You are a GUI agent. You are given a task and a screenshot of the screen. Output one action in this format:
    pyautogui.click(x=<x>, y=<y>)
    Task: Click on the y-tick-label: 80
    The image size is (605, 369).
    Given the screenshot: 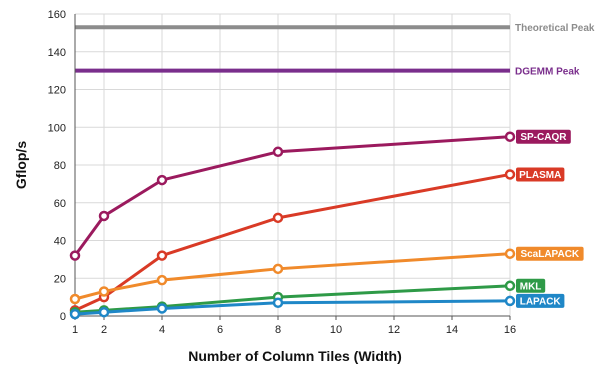 What is the action you would take?
    pyautogui.click(x=60, y=166)
    